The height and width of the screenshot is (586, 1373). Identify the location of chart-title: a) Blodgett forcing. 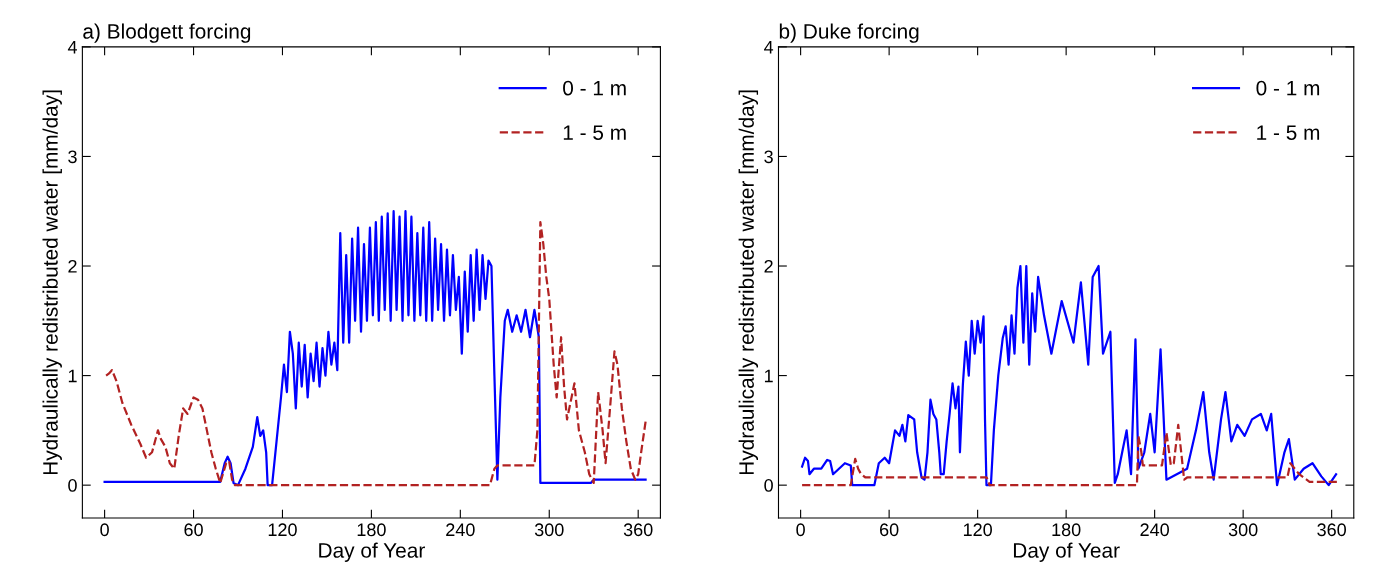
(167, 33).